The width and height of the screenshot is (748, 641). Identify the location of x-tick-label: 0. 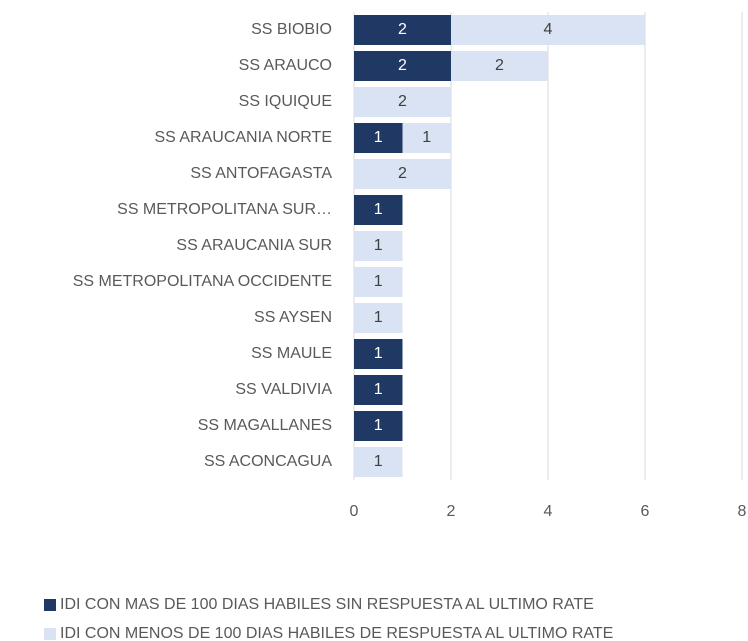
(354, 511).